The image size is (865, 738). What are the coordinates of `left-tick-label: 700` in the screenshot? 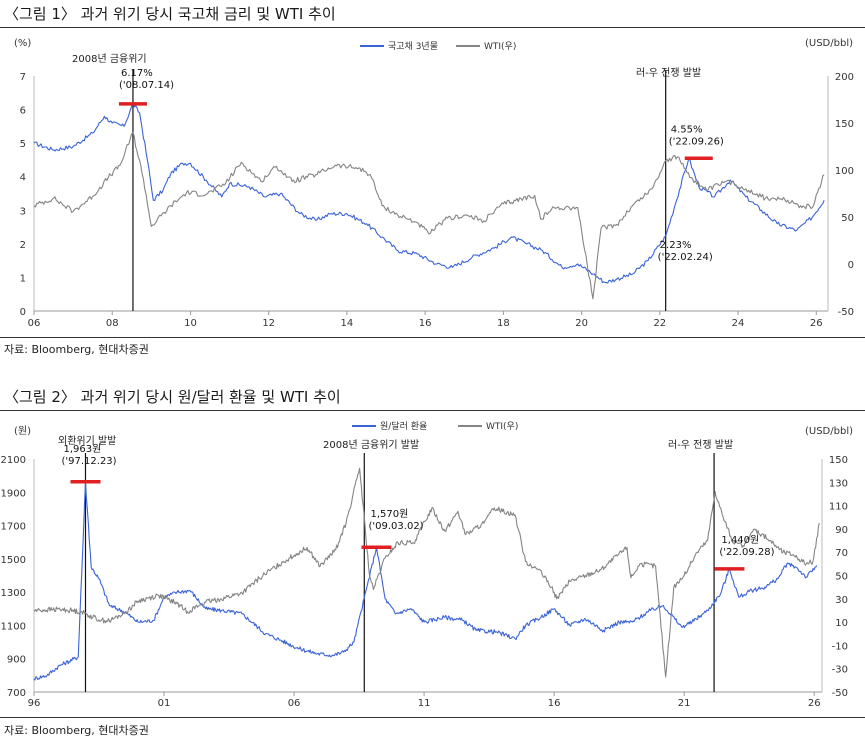 It's located at (16, 693).